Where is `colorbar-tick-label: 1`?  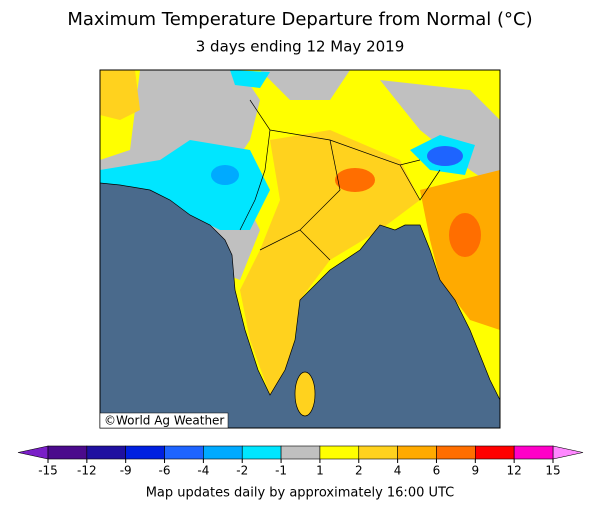 colorbar-tick-label: 1 is located at coordinates (320, 471).